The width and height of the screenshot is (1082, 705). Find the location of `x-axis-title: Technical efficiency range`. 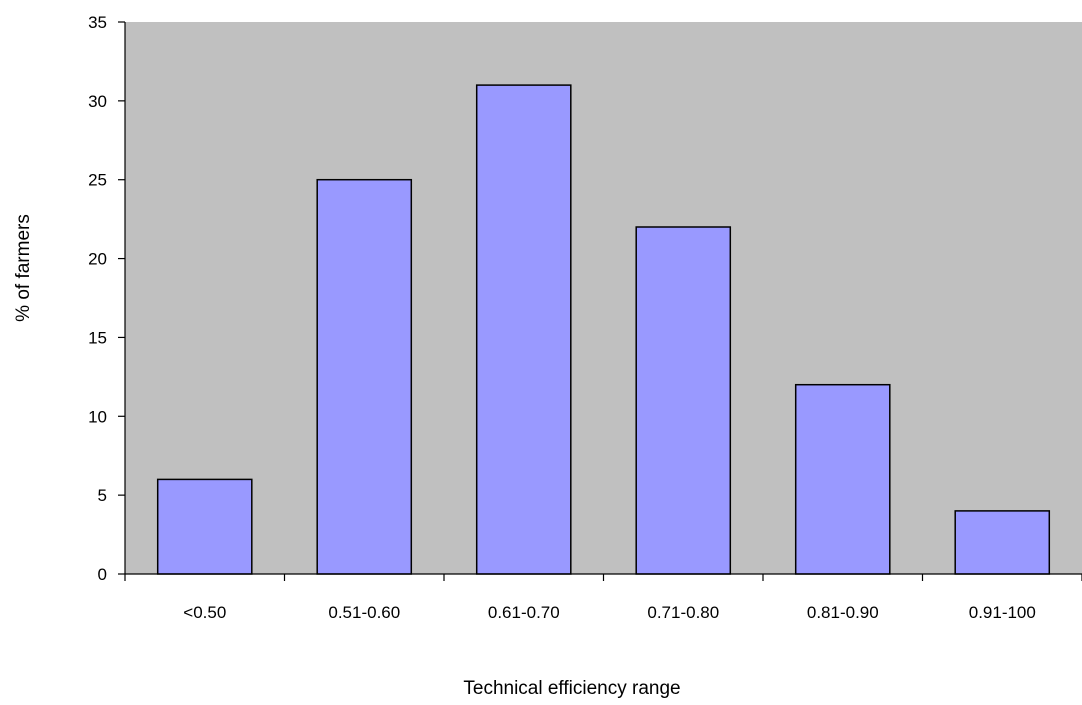

x-axis-title: Technical efficiency range is located at coordinates (571, 688).